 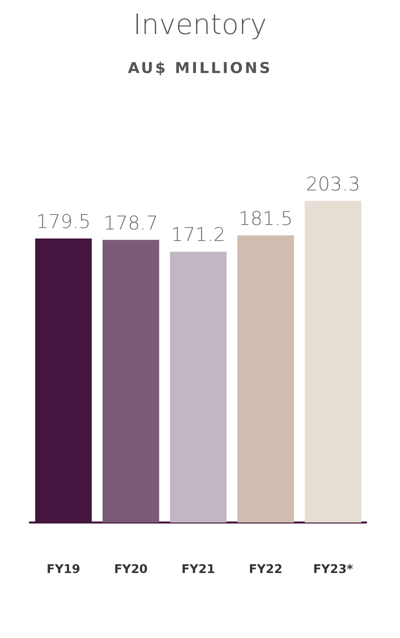 What do you see at coordinates (200, 68) in the screenshot?
I see `chart-subtitle: AU$ MILLIONS` at bounding box center [200, 68].